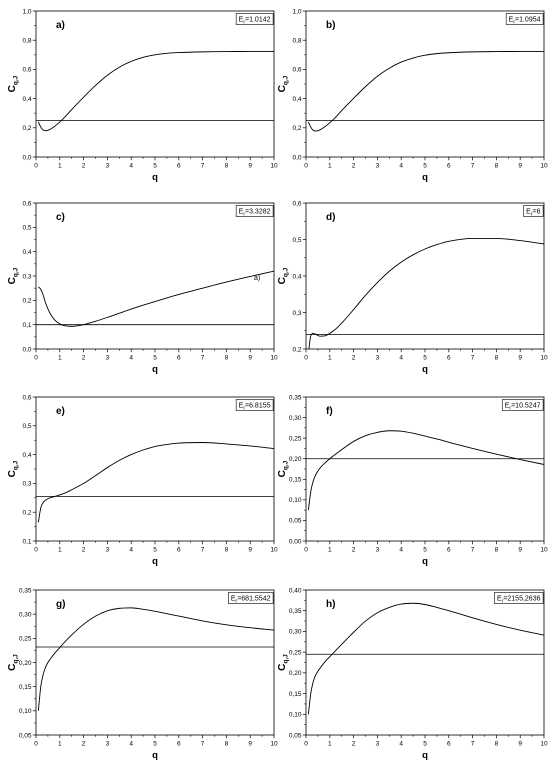 This screenshot has height=767, width=550. I want to click on legend: Er=681,5542, so click(251, 598).